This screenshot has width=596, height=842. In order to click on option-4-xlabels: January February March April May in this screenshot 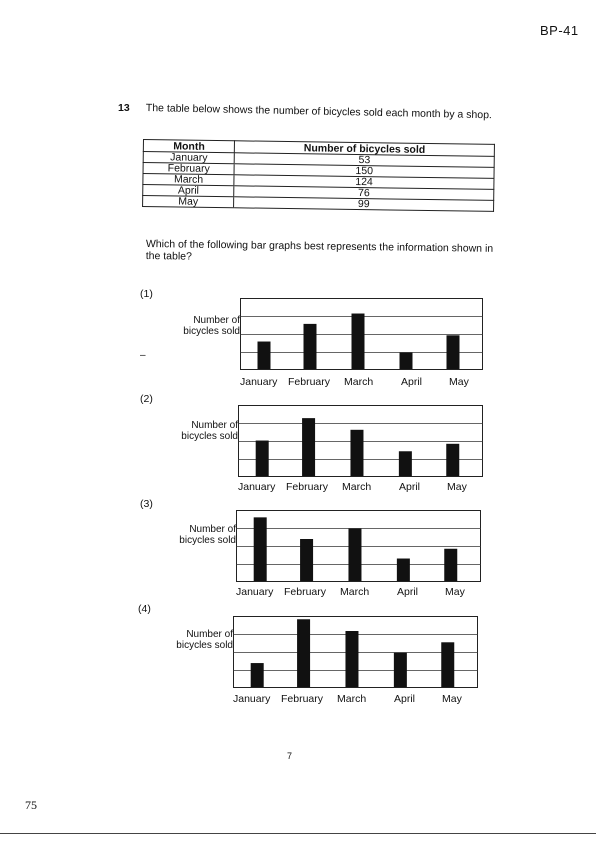, I will do `click(355, 700)`.